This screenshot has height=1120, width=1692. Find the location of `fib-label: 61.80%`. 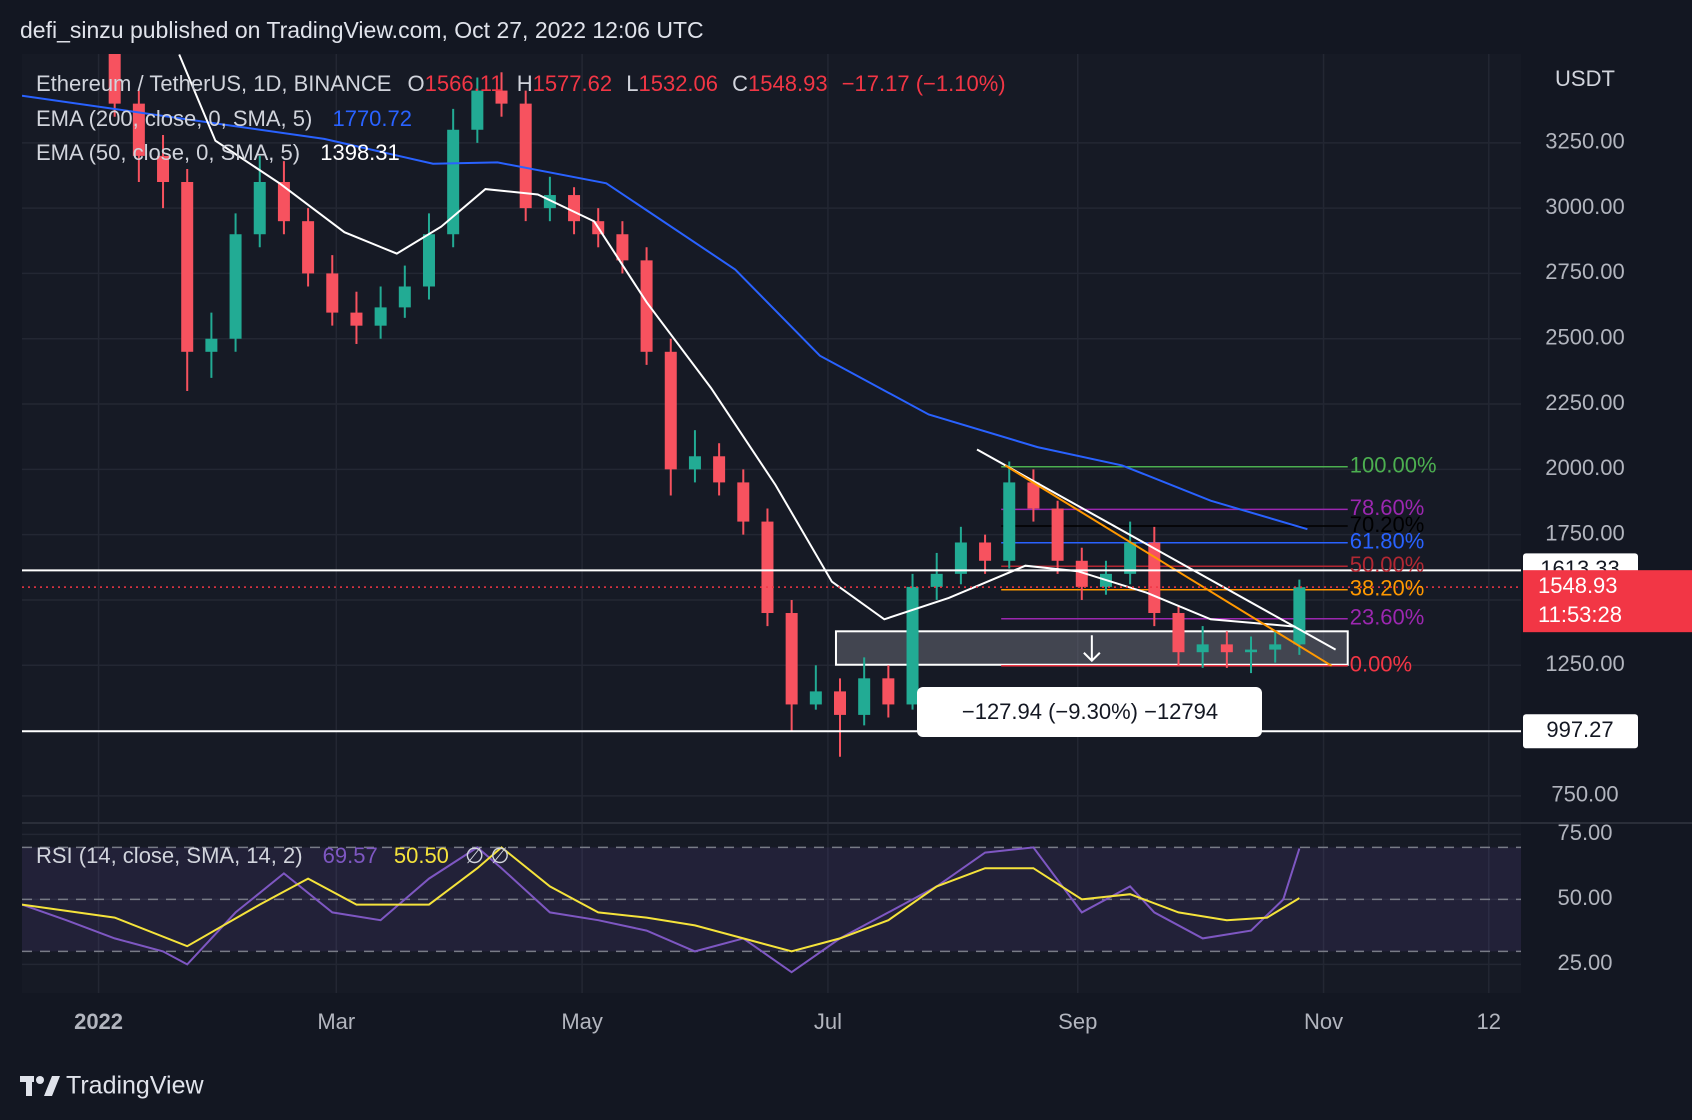

fib-label: 61.80% is located at coordinates (1387, 541).